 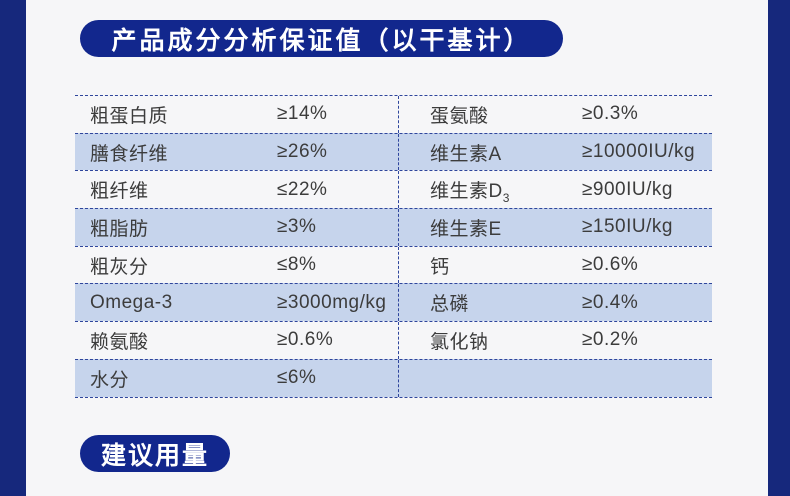 I want to click on right-param-label: 氯化钠, so click(x=459, y=342).